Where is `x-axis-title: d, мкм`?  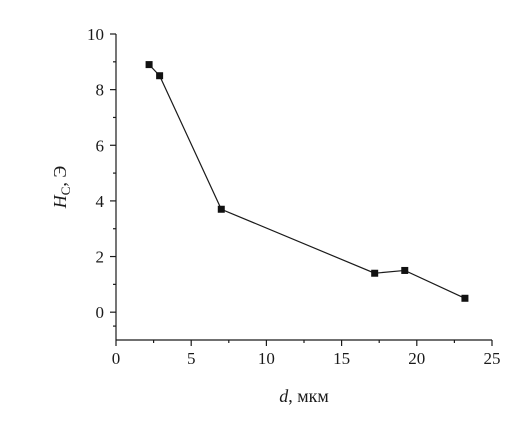 x-axis-title: d, мкм is located at coordinates (304, 396).